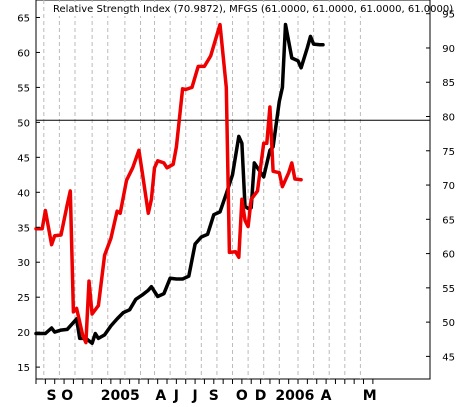  Describe the element at coordinates (448, 220) in the screenshot. I see `right-tick-label: 65` at that location.